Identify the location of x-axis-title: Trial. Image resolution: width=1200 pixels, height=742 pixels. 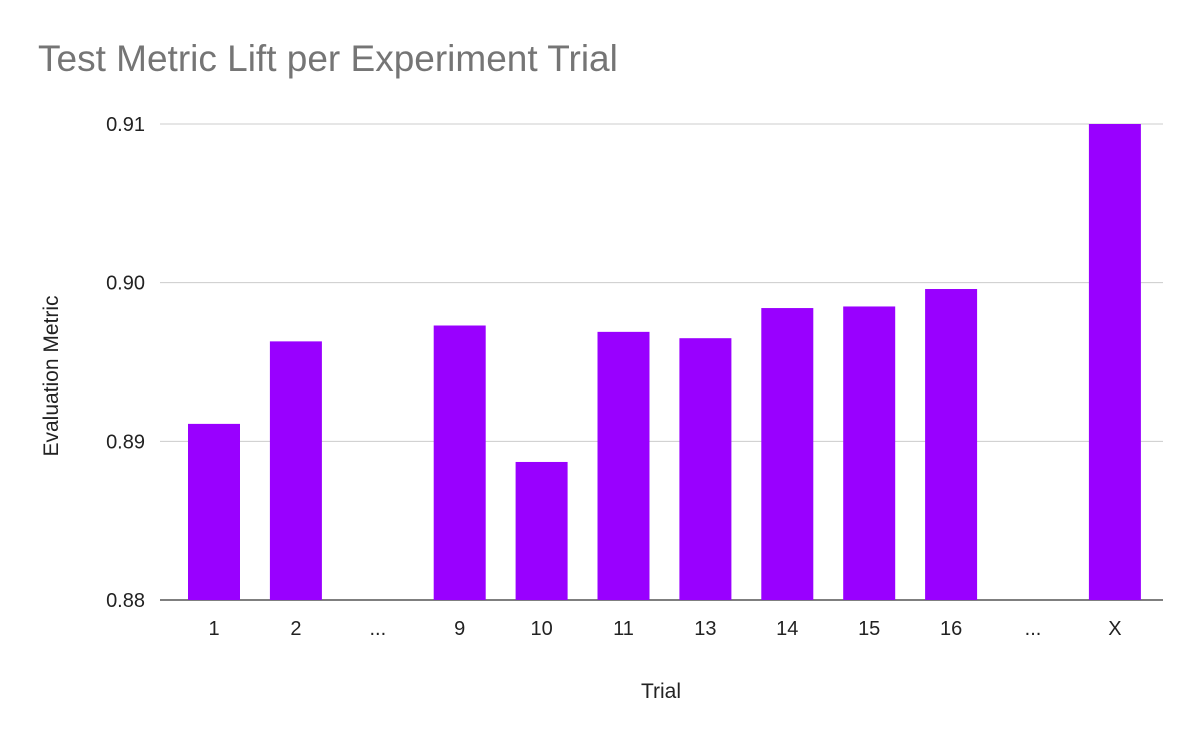
(661, 691).